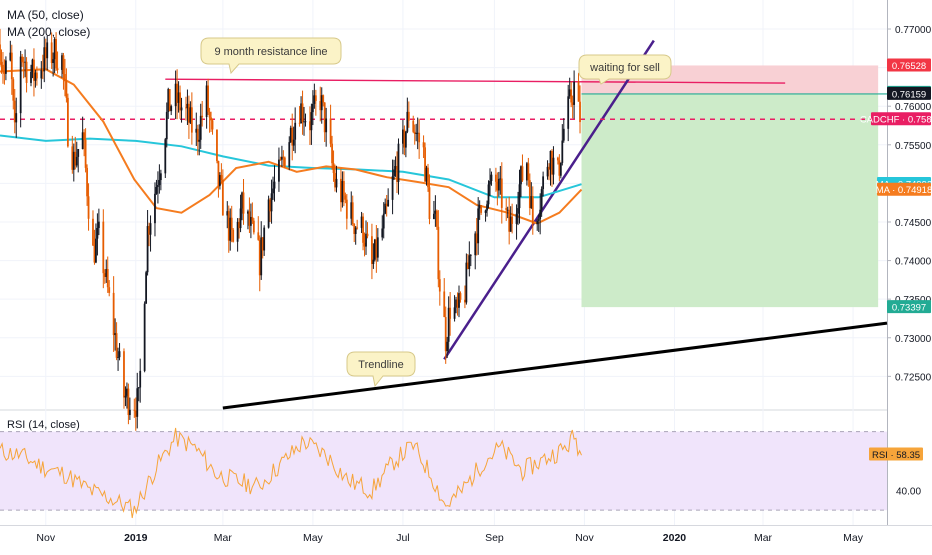  I want to click on resistance-line, so click(475, 81).